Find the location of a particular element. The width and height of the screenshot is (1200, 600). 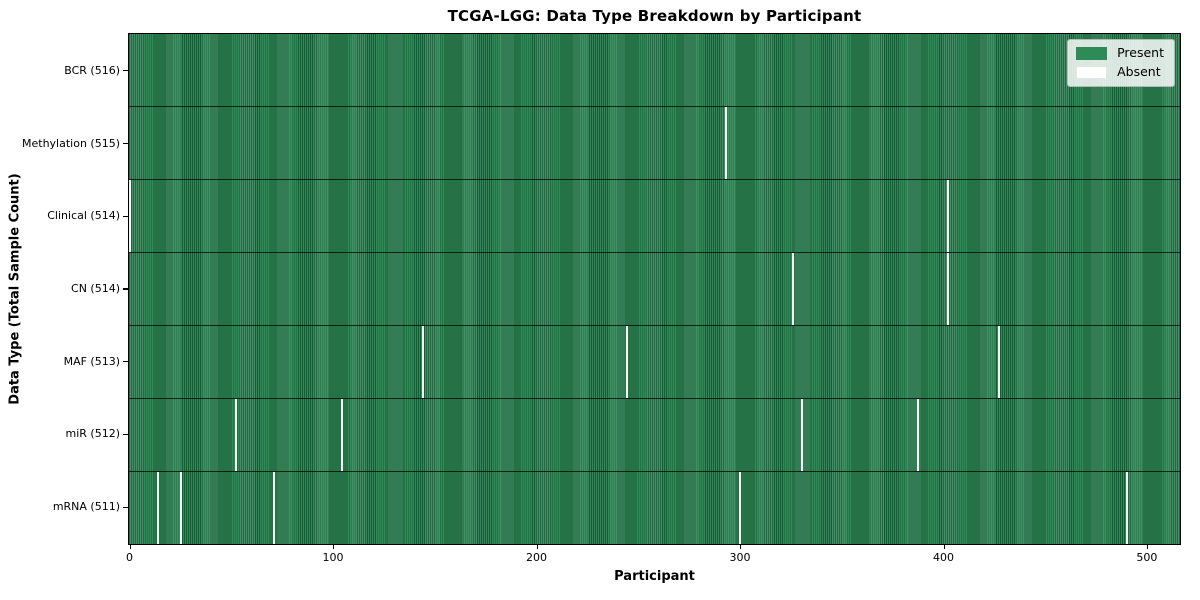

y-tick-label: CN (514) is located at coordinates (95, 288).